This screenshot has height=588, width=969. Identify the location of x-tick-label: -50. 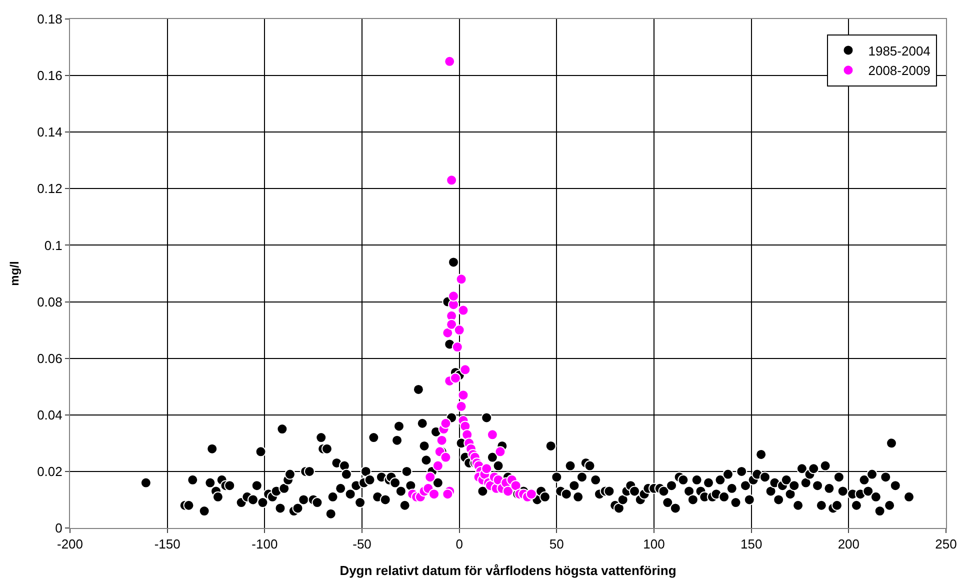
(362, 544).